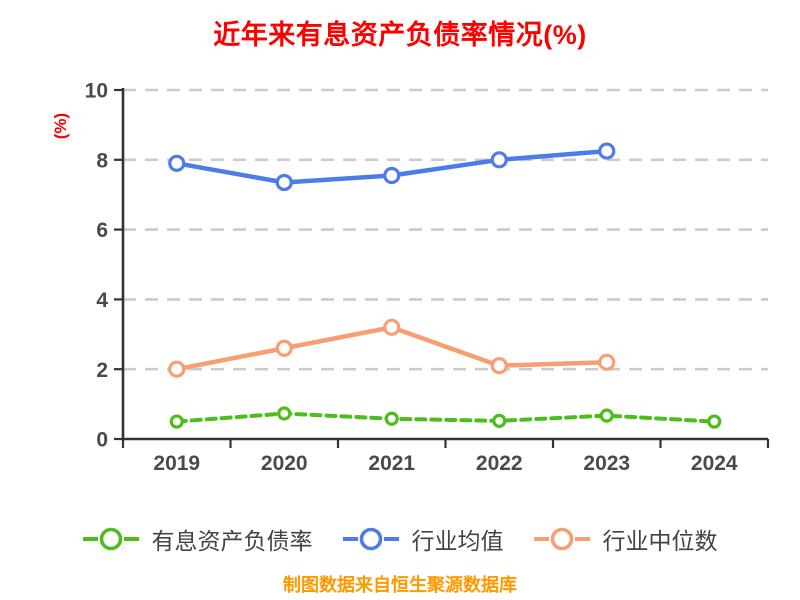 This screenshot has height=600, width=800. I want to click on y-tick-label: 6, so click(102, 230).